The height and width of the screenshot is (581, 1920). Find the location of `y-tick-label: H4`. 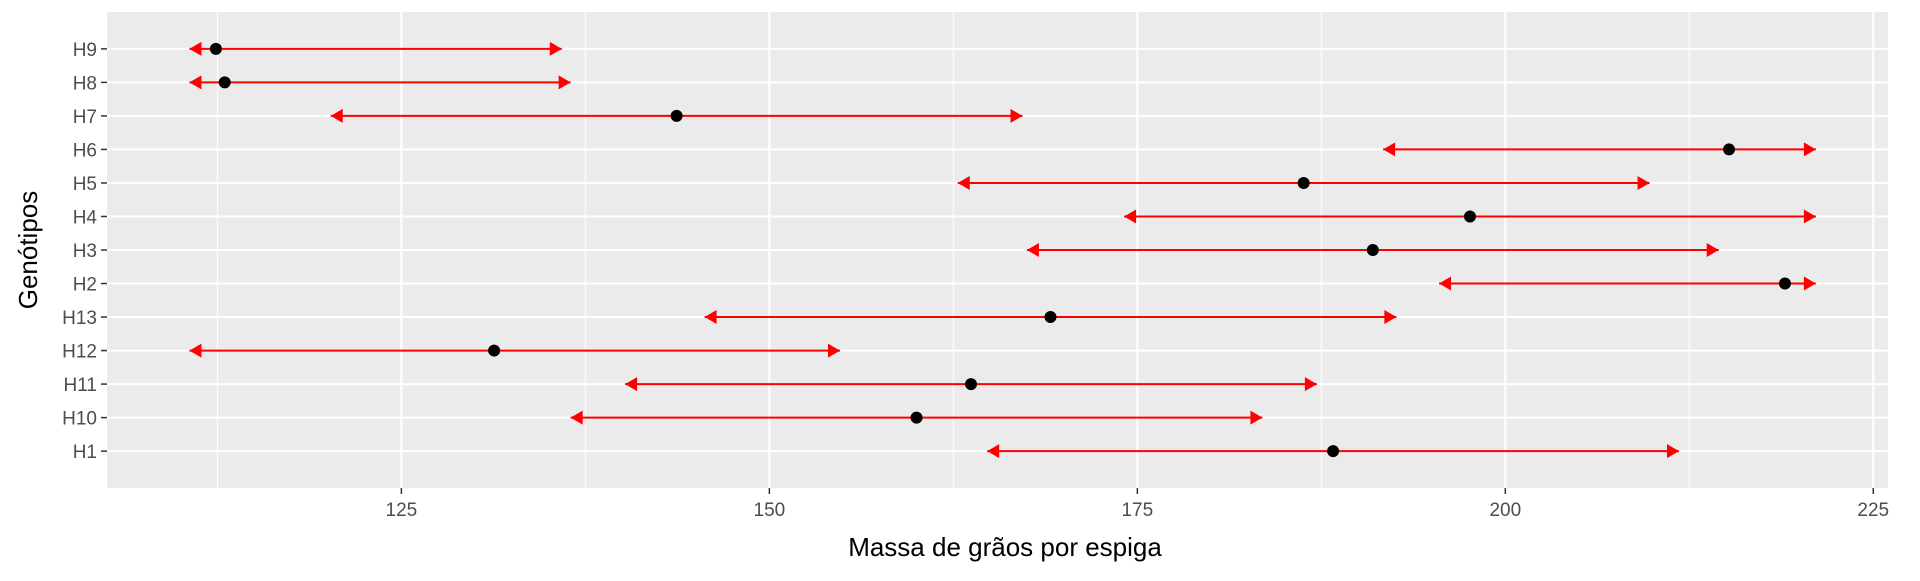

y-tick-label: H4 is located at coordinates (85, 217).